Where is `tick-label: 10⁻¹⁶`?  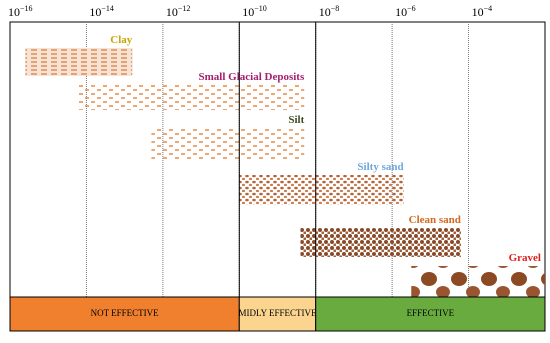 tick-label: 10⁻¹⁶ is located at coordinates (20, 11).